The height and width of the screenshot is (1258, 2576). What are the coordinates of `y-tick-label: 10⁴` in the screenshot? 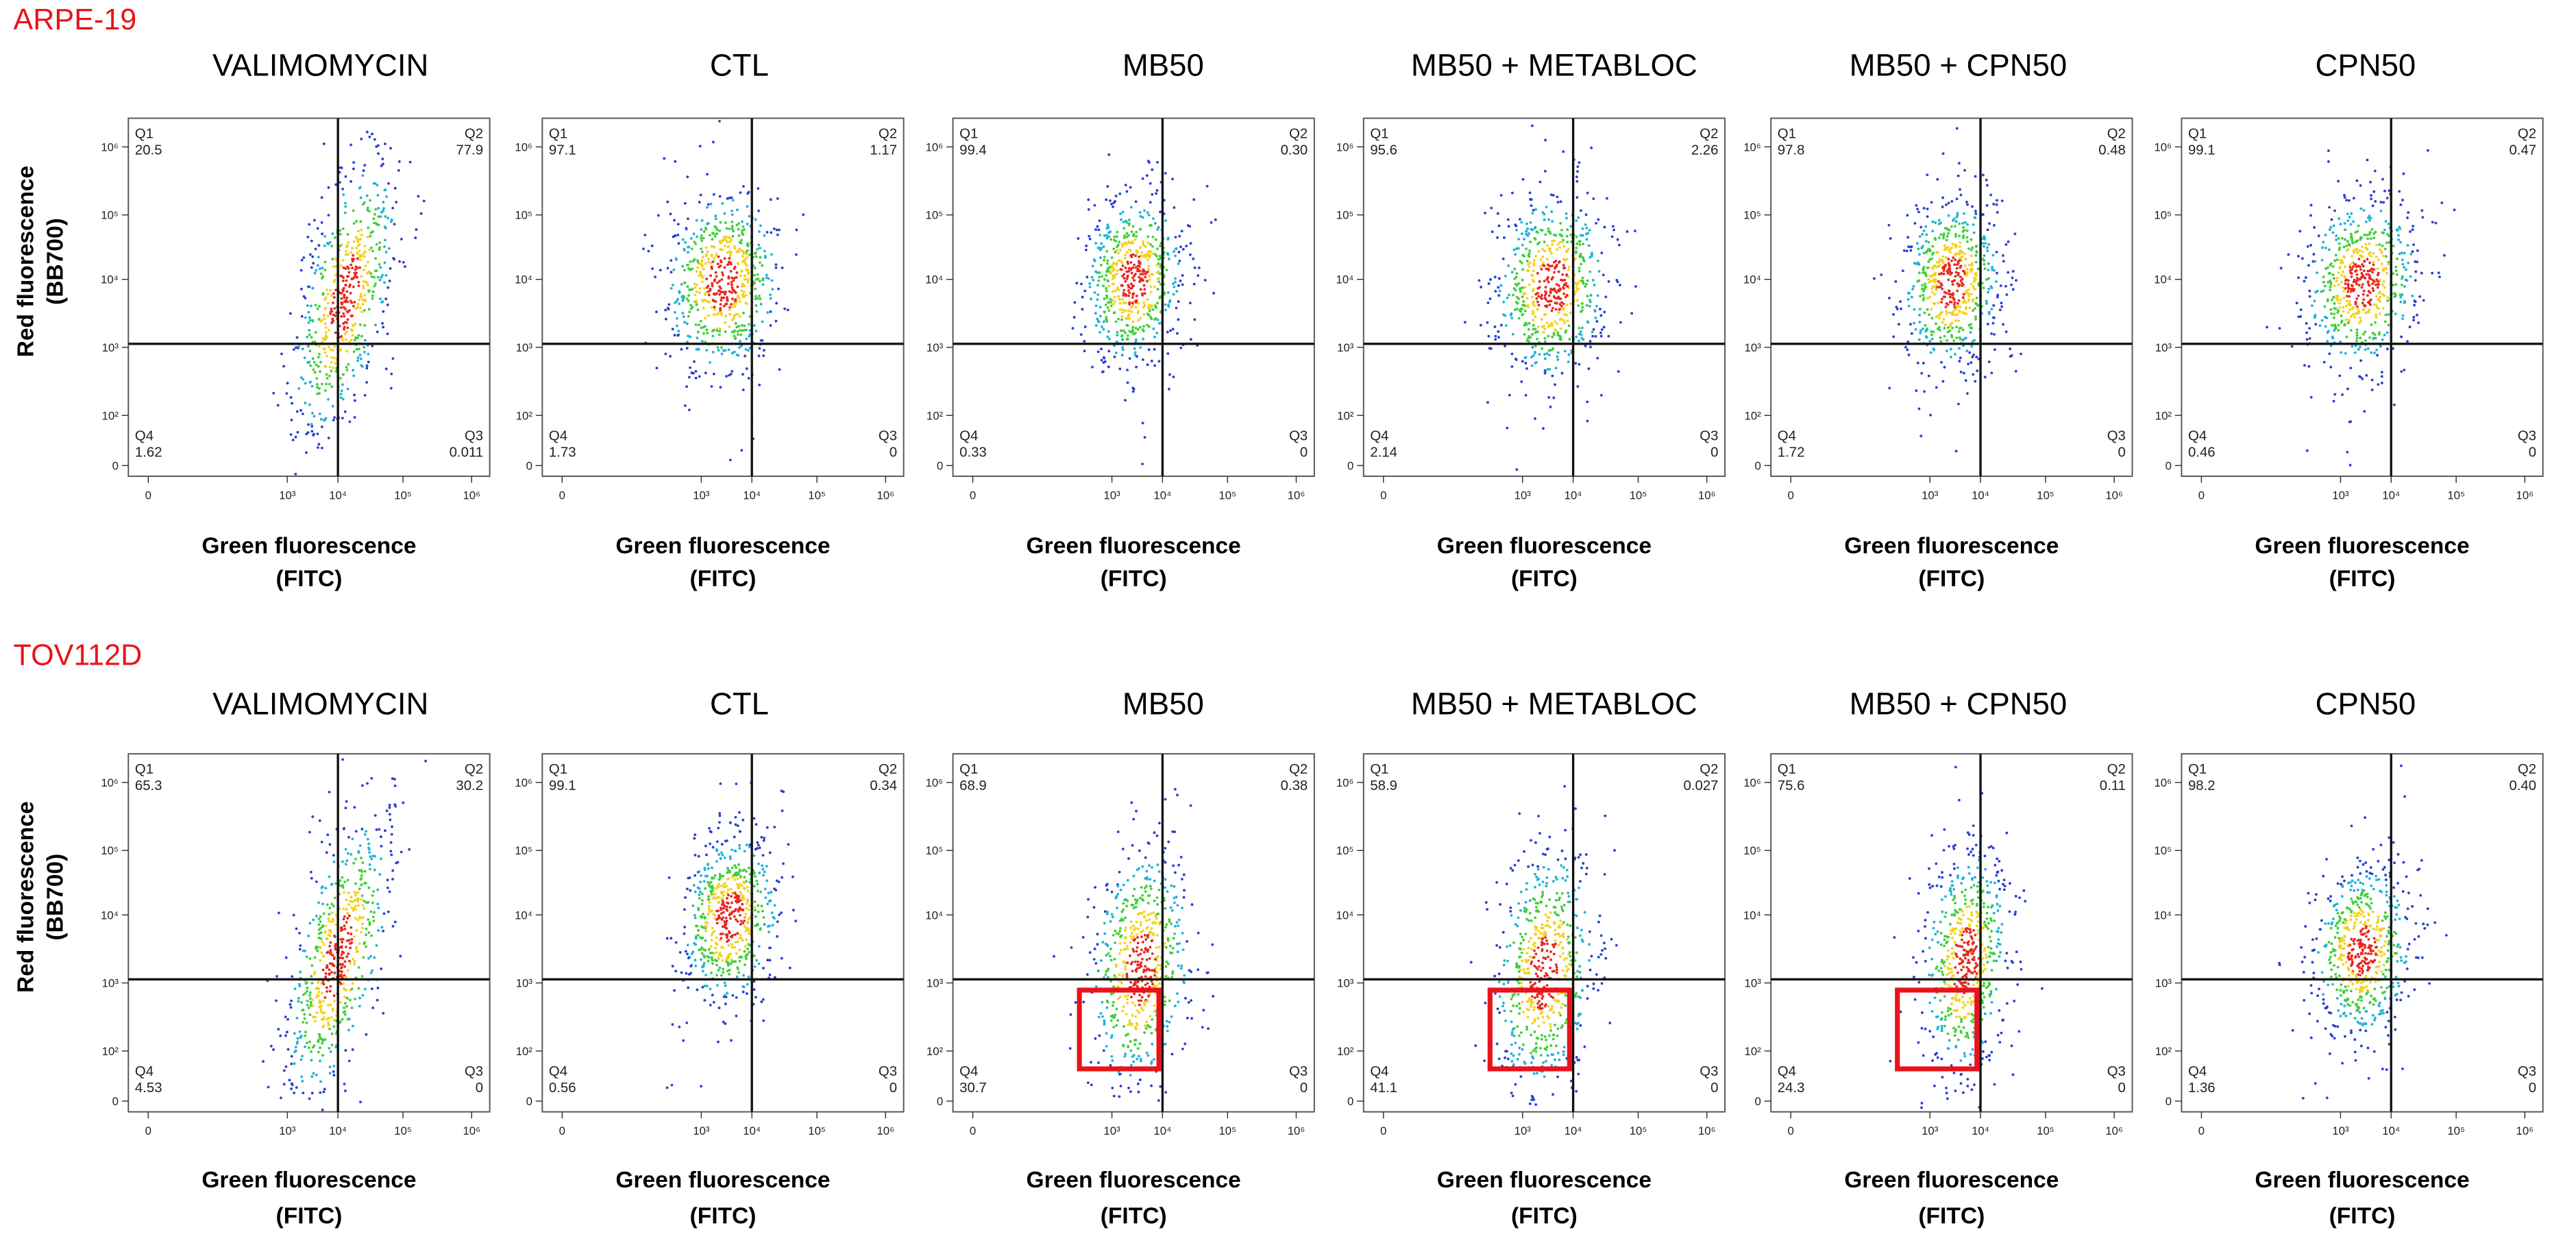 It's located at (934, 279).